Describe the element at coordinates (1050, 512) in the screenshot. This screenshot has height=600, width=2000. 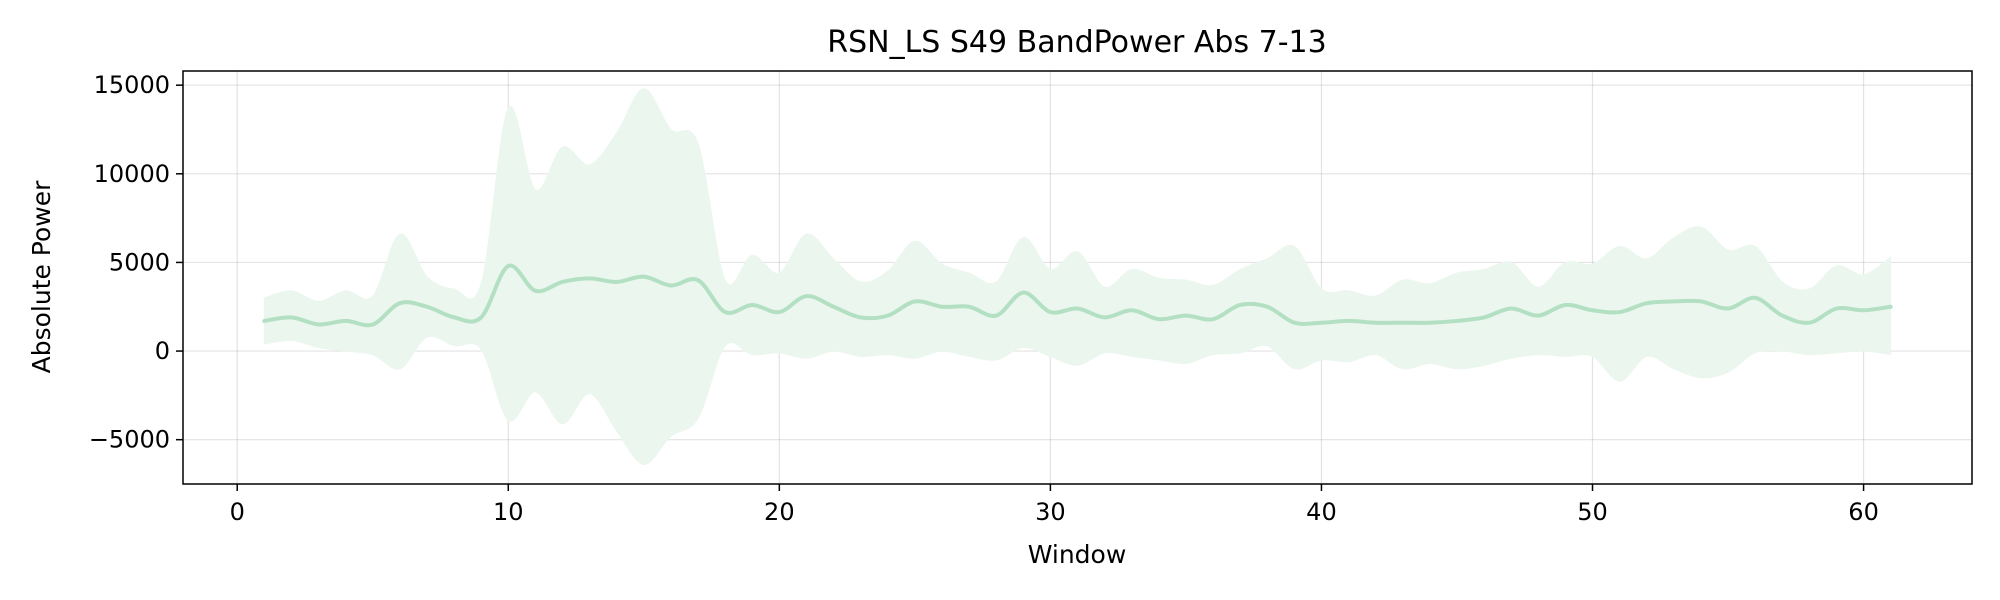
I see `x-tick-label: 30` at that location.